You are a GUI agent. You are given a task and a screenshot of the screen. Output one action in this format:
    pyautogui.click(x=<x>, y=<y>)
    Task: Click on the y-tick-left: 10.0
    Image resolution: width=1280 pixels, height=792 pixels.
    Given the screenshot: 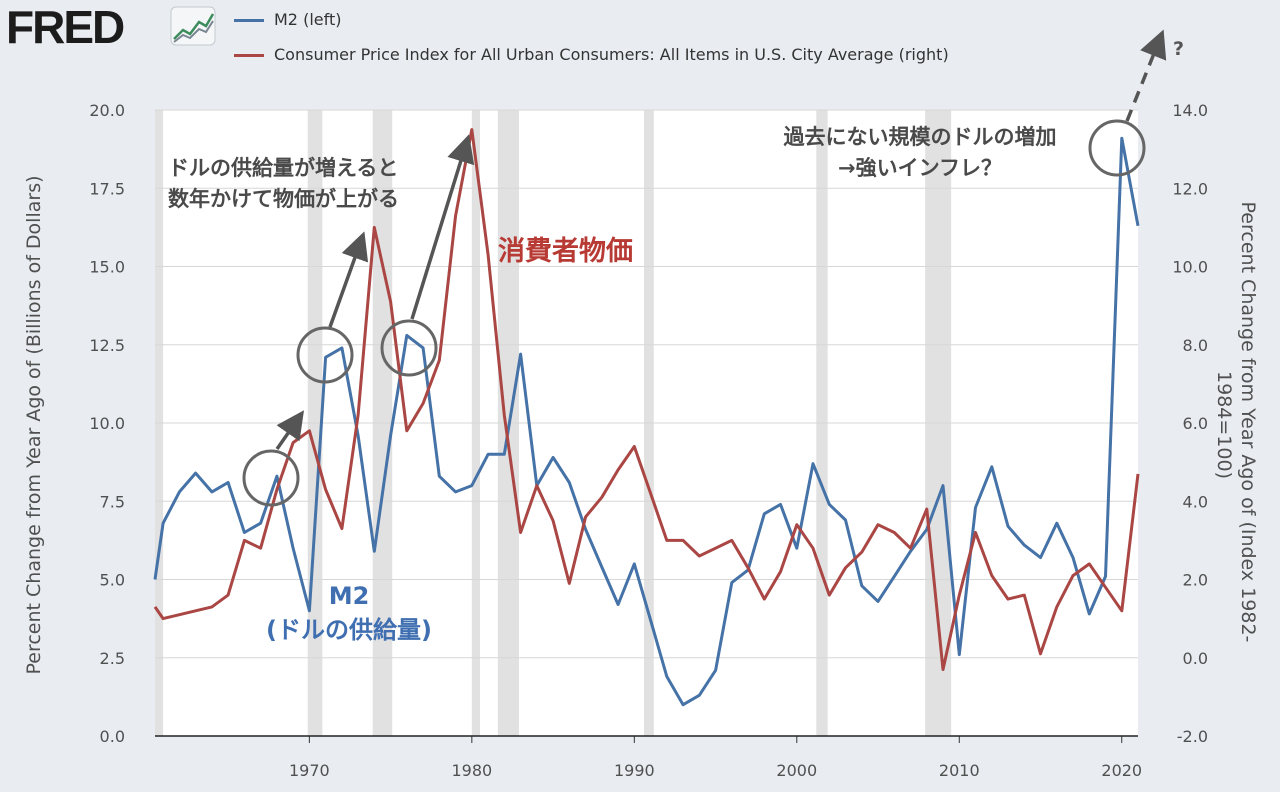 What is the action you would take?
    pyautogui.click(x=107, y=423)
    